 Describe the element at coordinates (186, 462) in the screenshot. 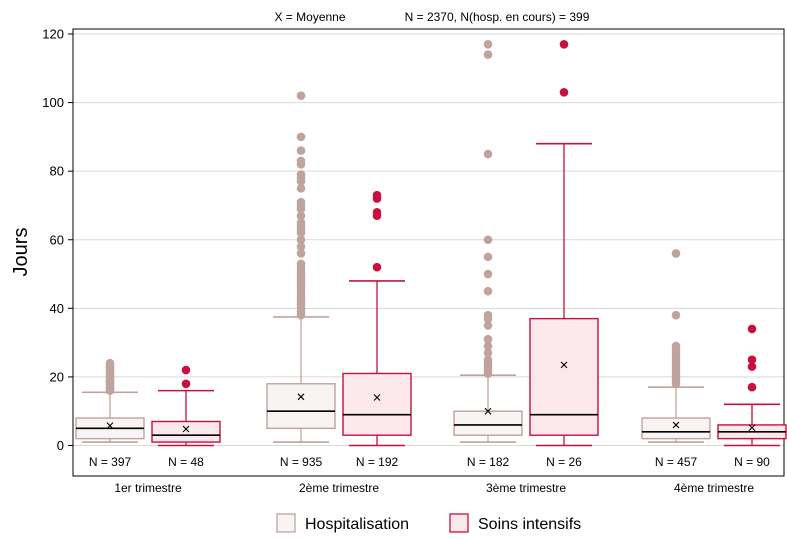

I see `n-label: N = 48` at that location.